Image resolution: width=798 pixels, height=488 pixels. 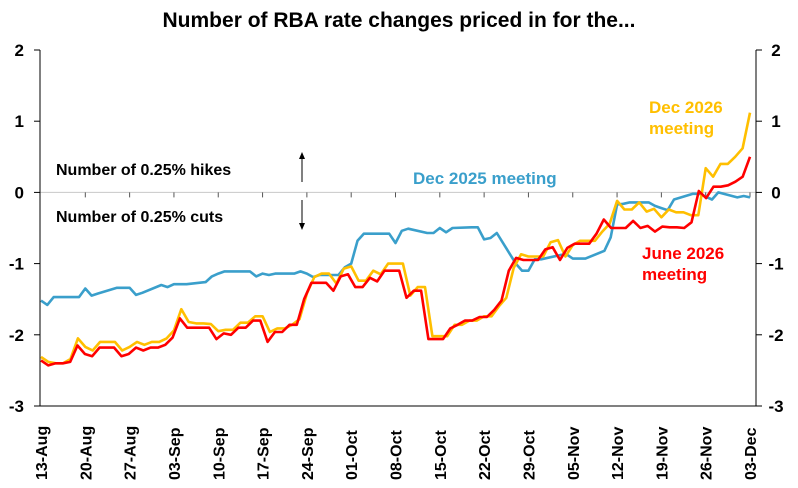 What do you see at coordinates (751, 453) in the screenshot?
I see `x-tick-label: 03-Dec` at bounding box center [751, 453].